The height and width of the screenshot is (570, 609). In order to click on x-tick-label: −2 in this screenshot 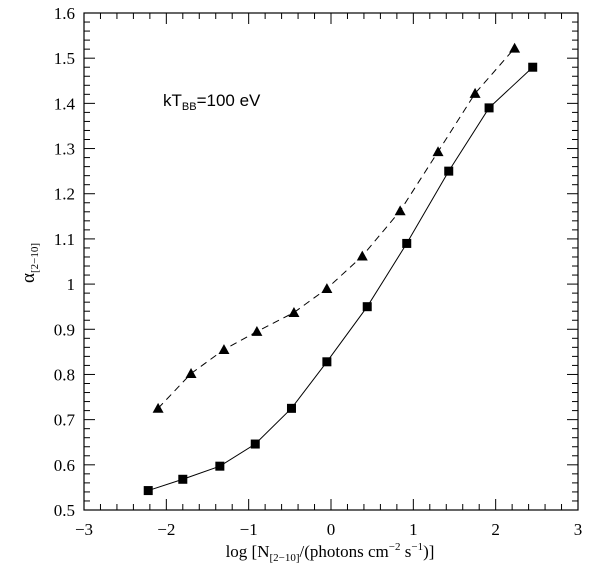, I will do `click(166, 529)`.